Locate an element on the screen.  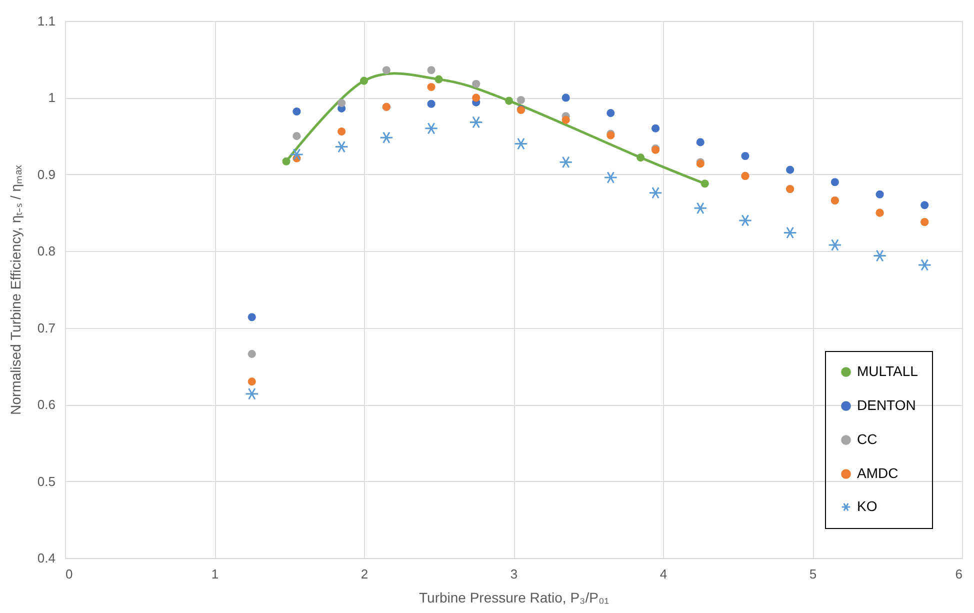
legend-label: MULTALL is located at coordinates (887, 371).